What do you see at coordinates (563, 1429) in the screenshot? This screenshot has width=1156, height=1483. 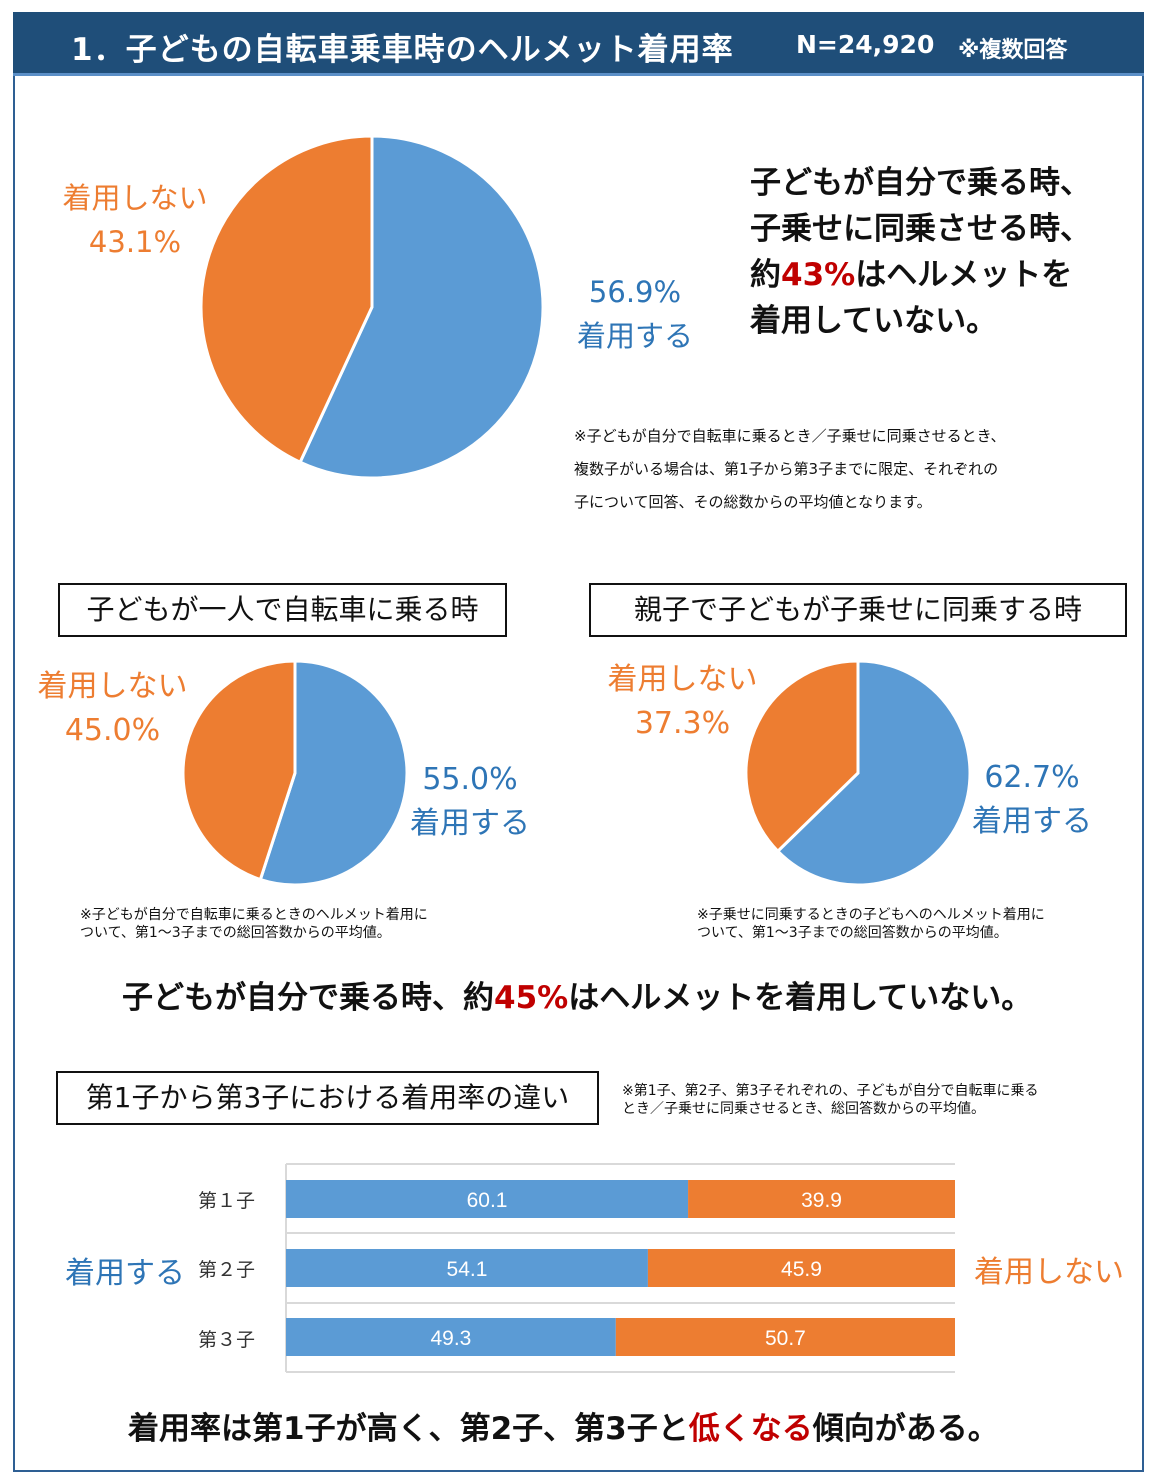 I see `conclusion-2: 着用率は第1子が高く、第2子、第3子と低くなる傾向がある。` at bounding box center [563, 1429].